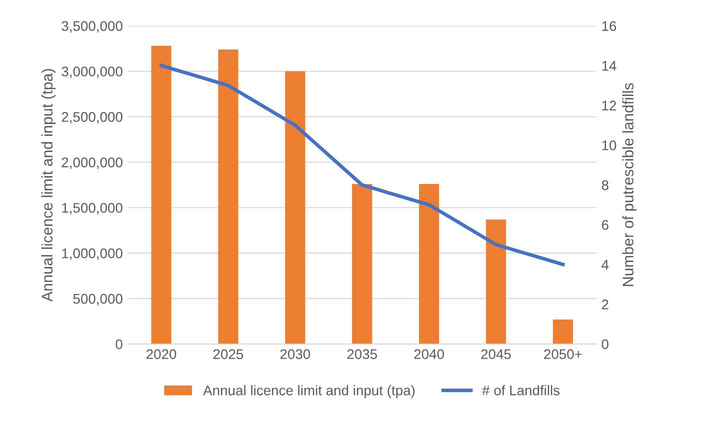 The image size is (710, 430). What do you see at coordinates (92, 118) in the screenshot?
I see `y-tick-label: 2,500,000` at bounding box center [92, 118].